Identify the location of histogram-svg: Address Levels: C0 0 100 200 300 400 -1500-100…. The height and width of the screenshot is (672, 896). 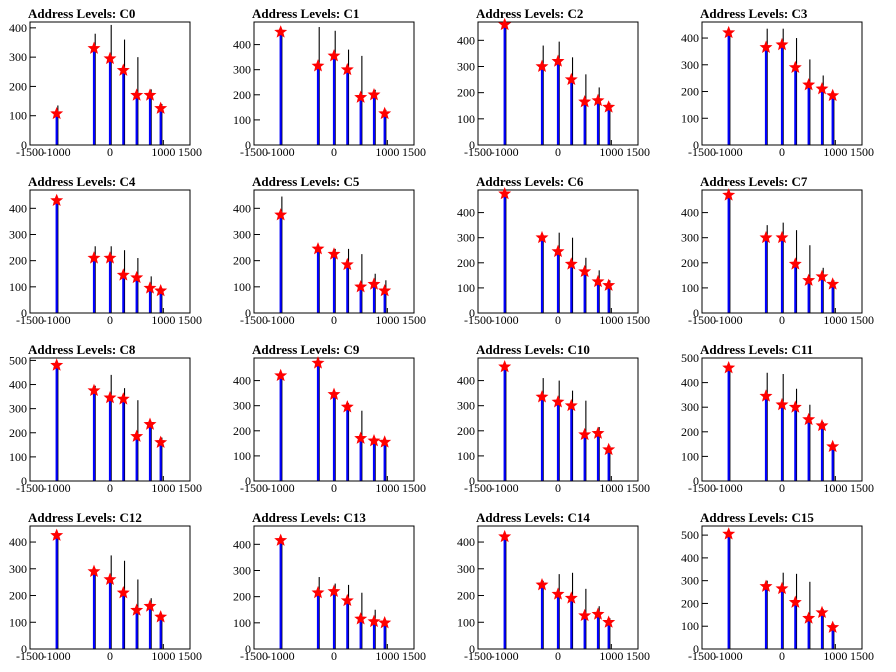
(105, 82).